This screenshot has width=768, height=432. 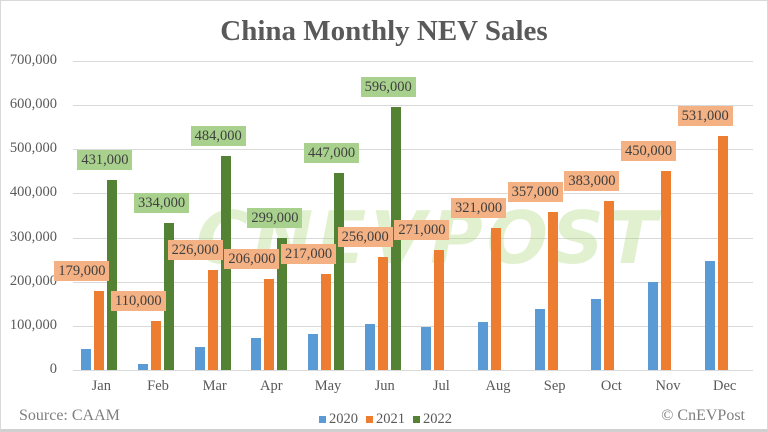 What do you see at coordinates (101, 386) in the screenshot?
I see `x-tick-label: Jan` at bounding box center [101, 386].